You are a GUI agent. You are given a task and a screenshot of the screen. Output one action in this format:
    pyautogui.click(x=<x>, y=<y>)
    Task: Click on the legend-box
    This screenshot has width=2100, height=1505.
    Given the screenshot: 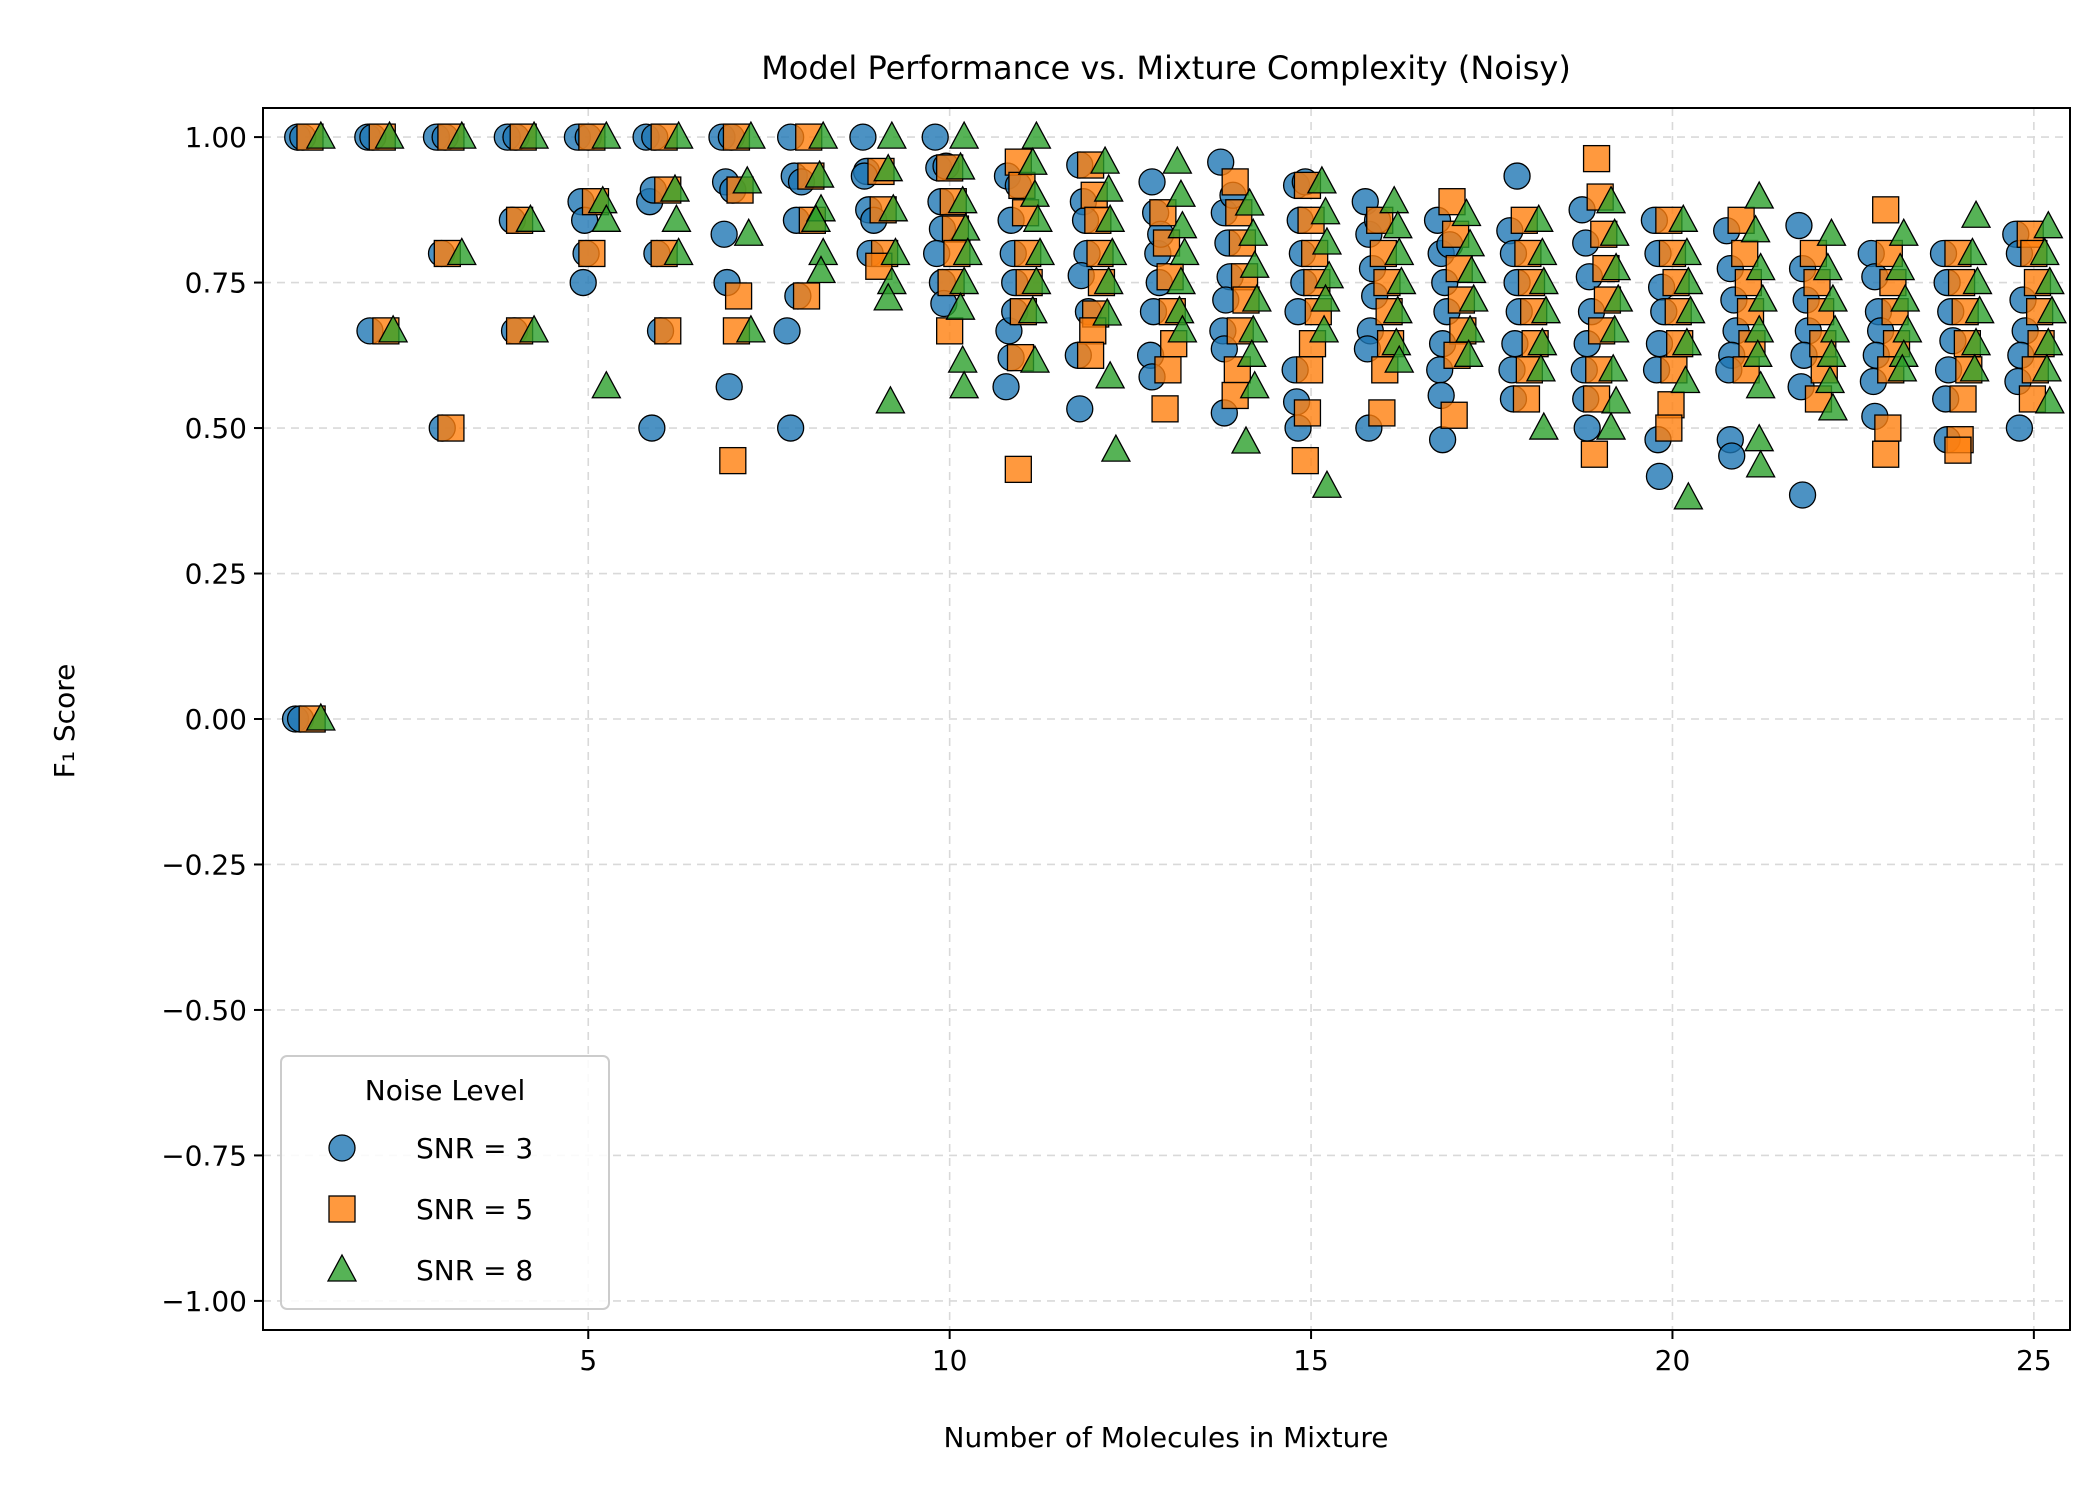 What is the action you would take?
    pyautogui.click(x=445, y=1182)
    